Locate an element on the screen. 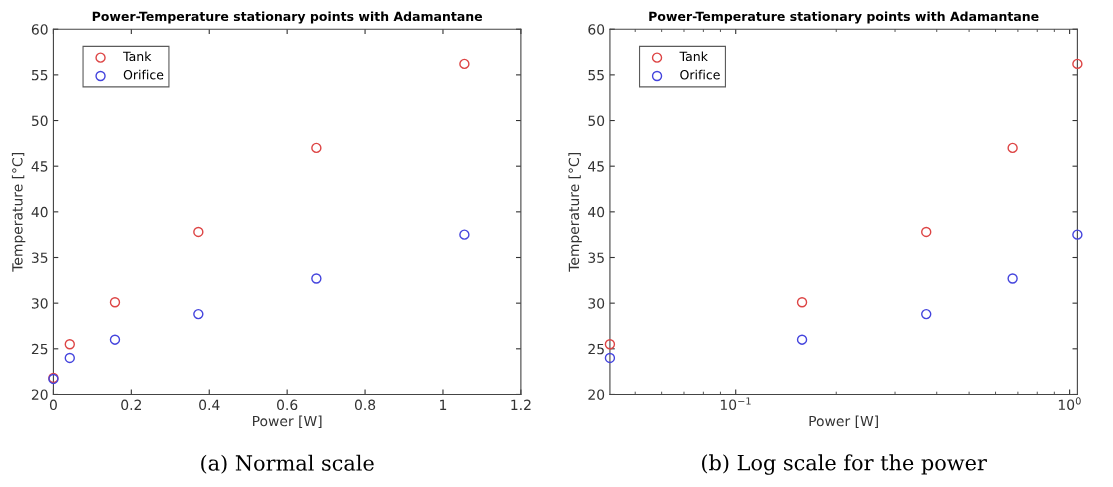  x-tick-label: 0.2 is located at coordinates (131, 405).